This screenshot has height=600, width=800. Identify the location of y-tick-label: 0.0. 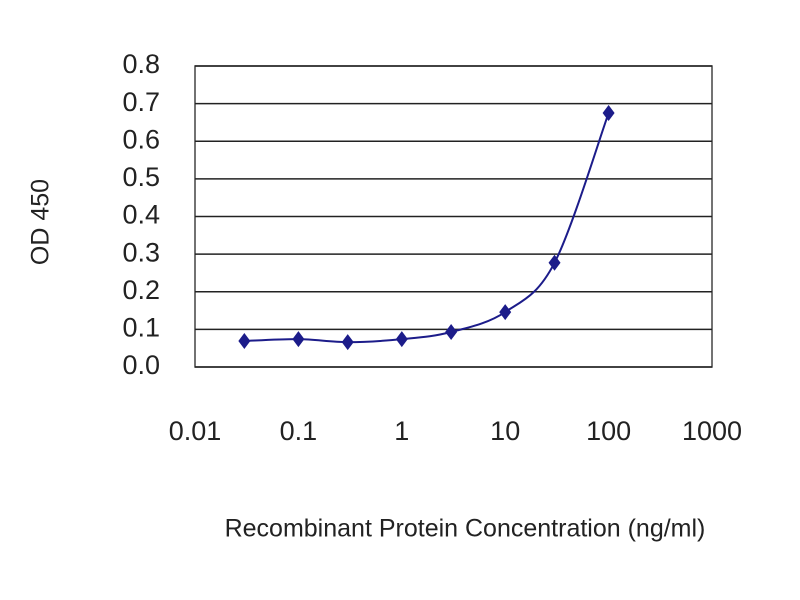
(141, 365).